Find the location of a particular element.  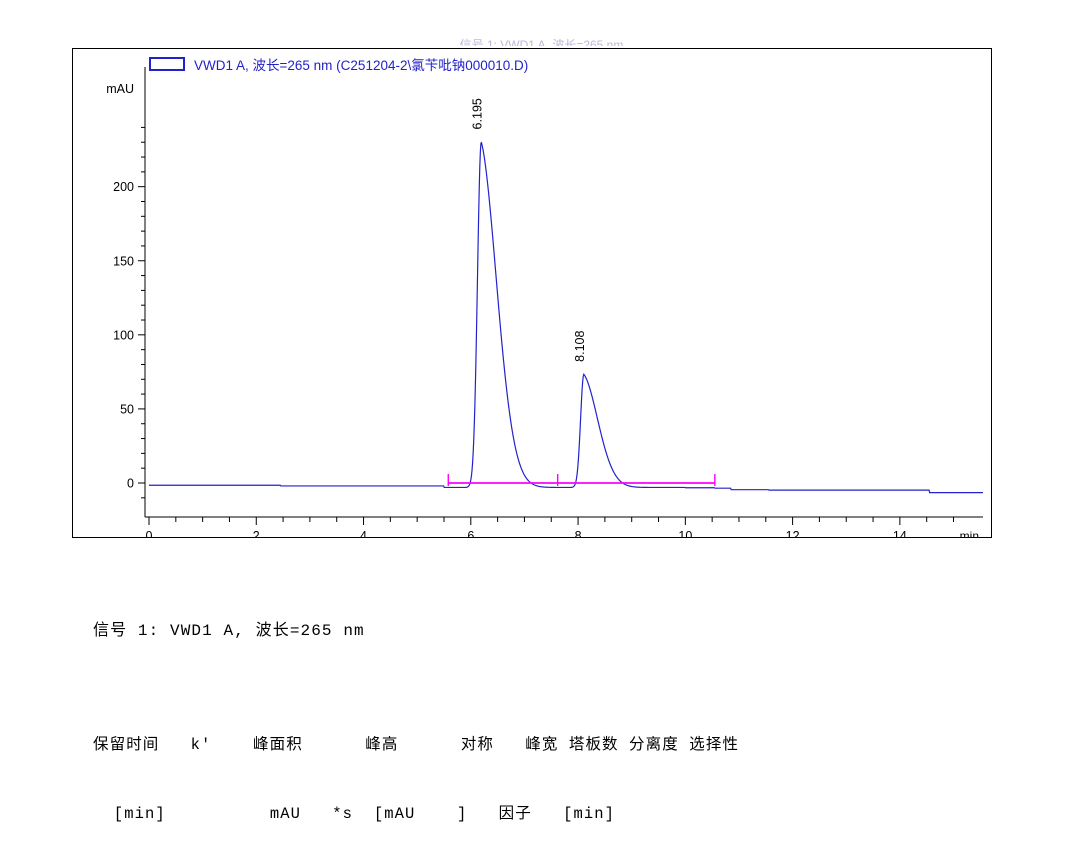

report-header-row-1: 保留时间 k' 峰面积 峰高 对称 峰宽 塔板数 分离度 选择性 is located at coordinates (416, 745).